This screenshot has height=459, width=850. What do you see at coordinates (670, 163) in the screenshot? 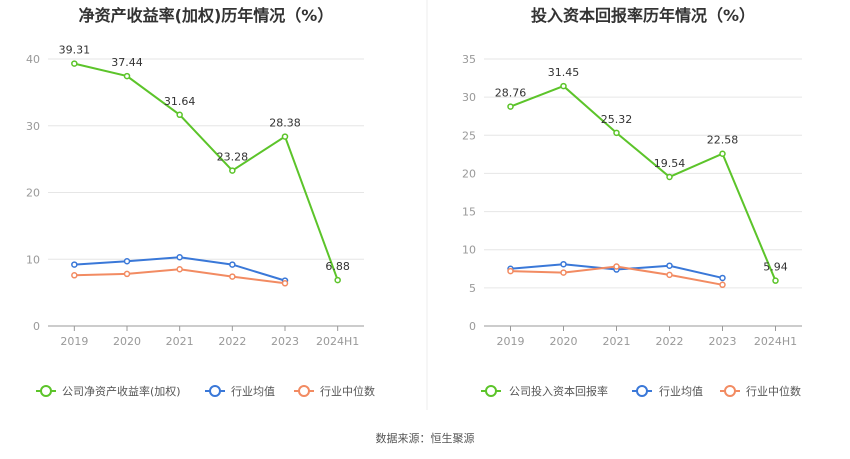
I see `data-label: 19.54` at bounding box center [670, 163].